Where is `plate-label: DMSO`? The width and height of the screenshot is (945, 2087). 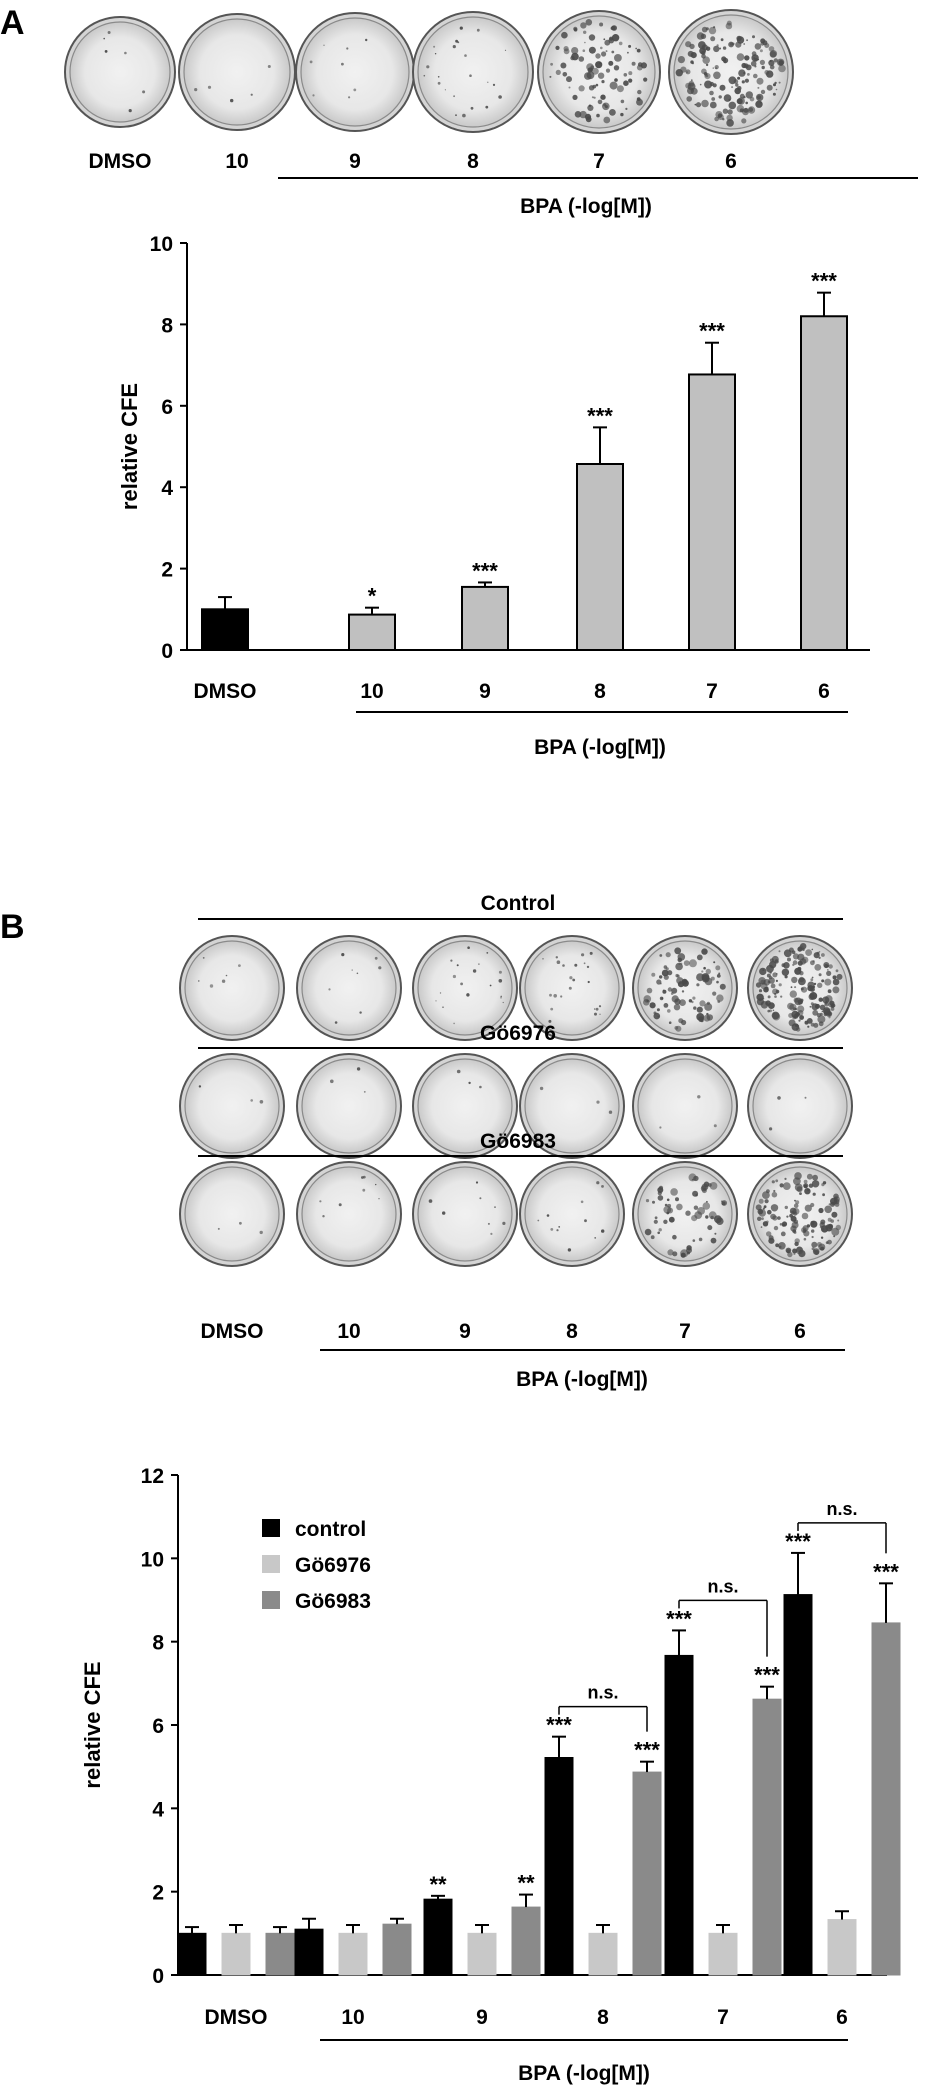 plate-label: DMSO is located at coordinates (232, 1331).